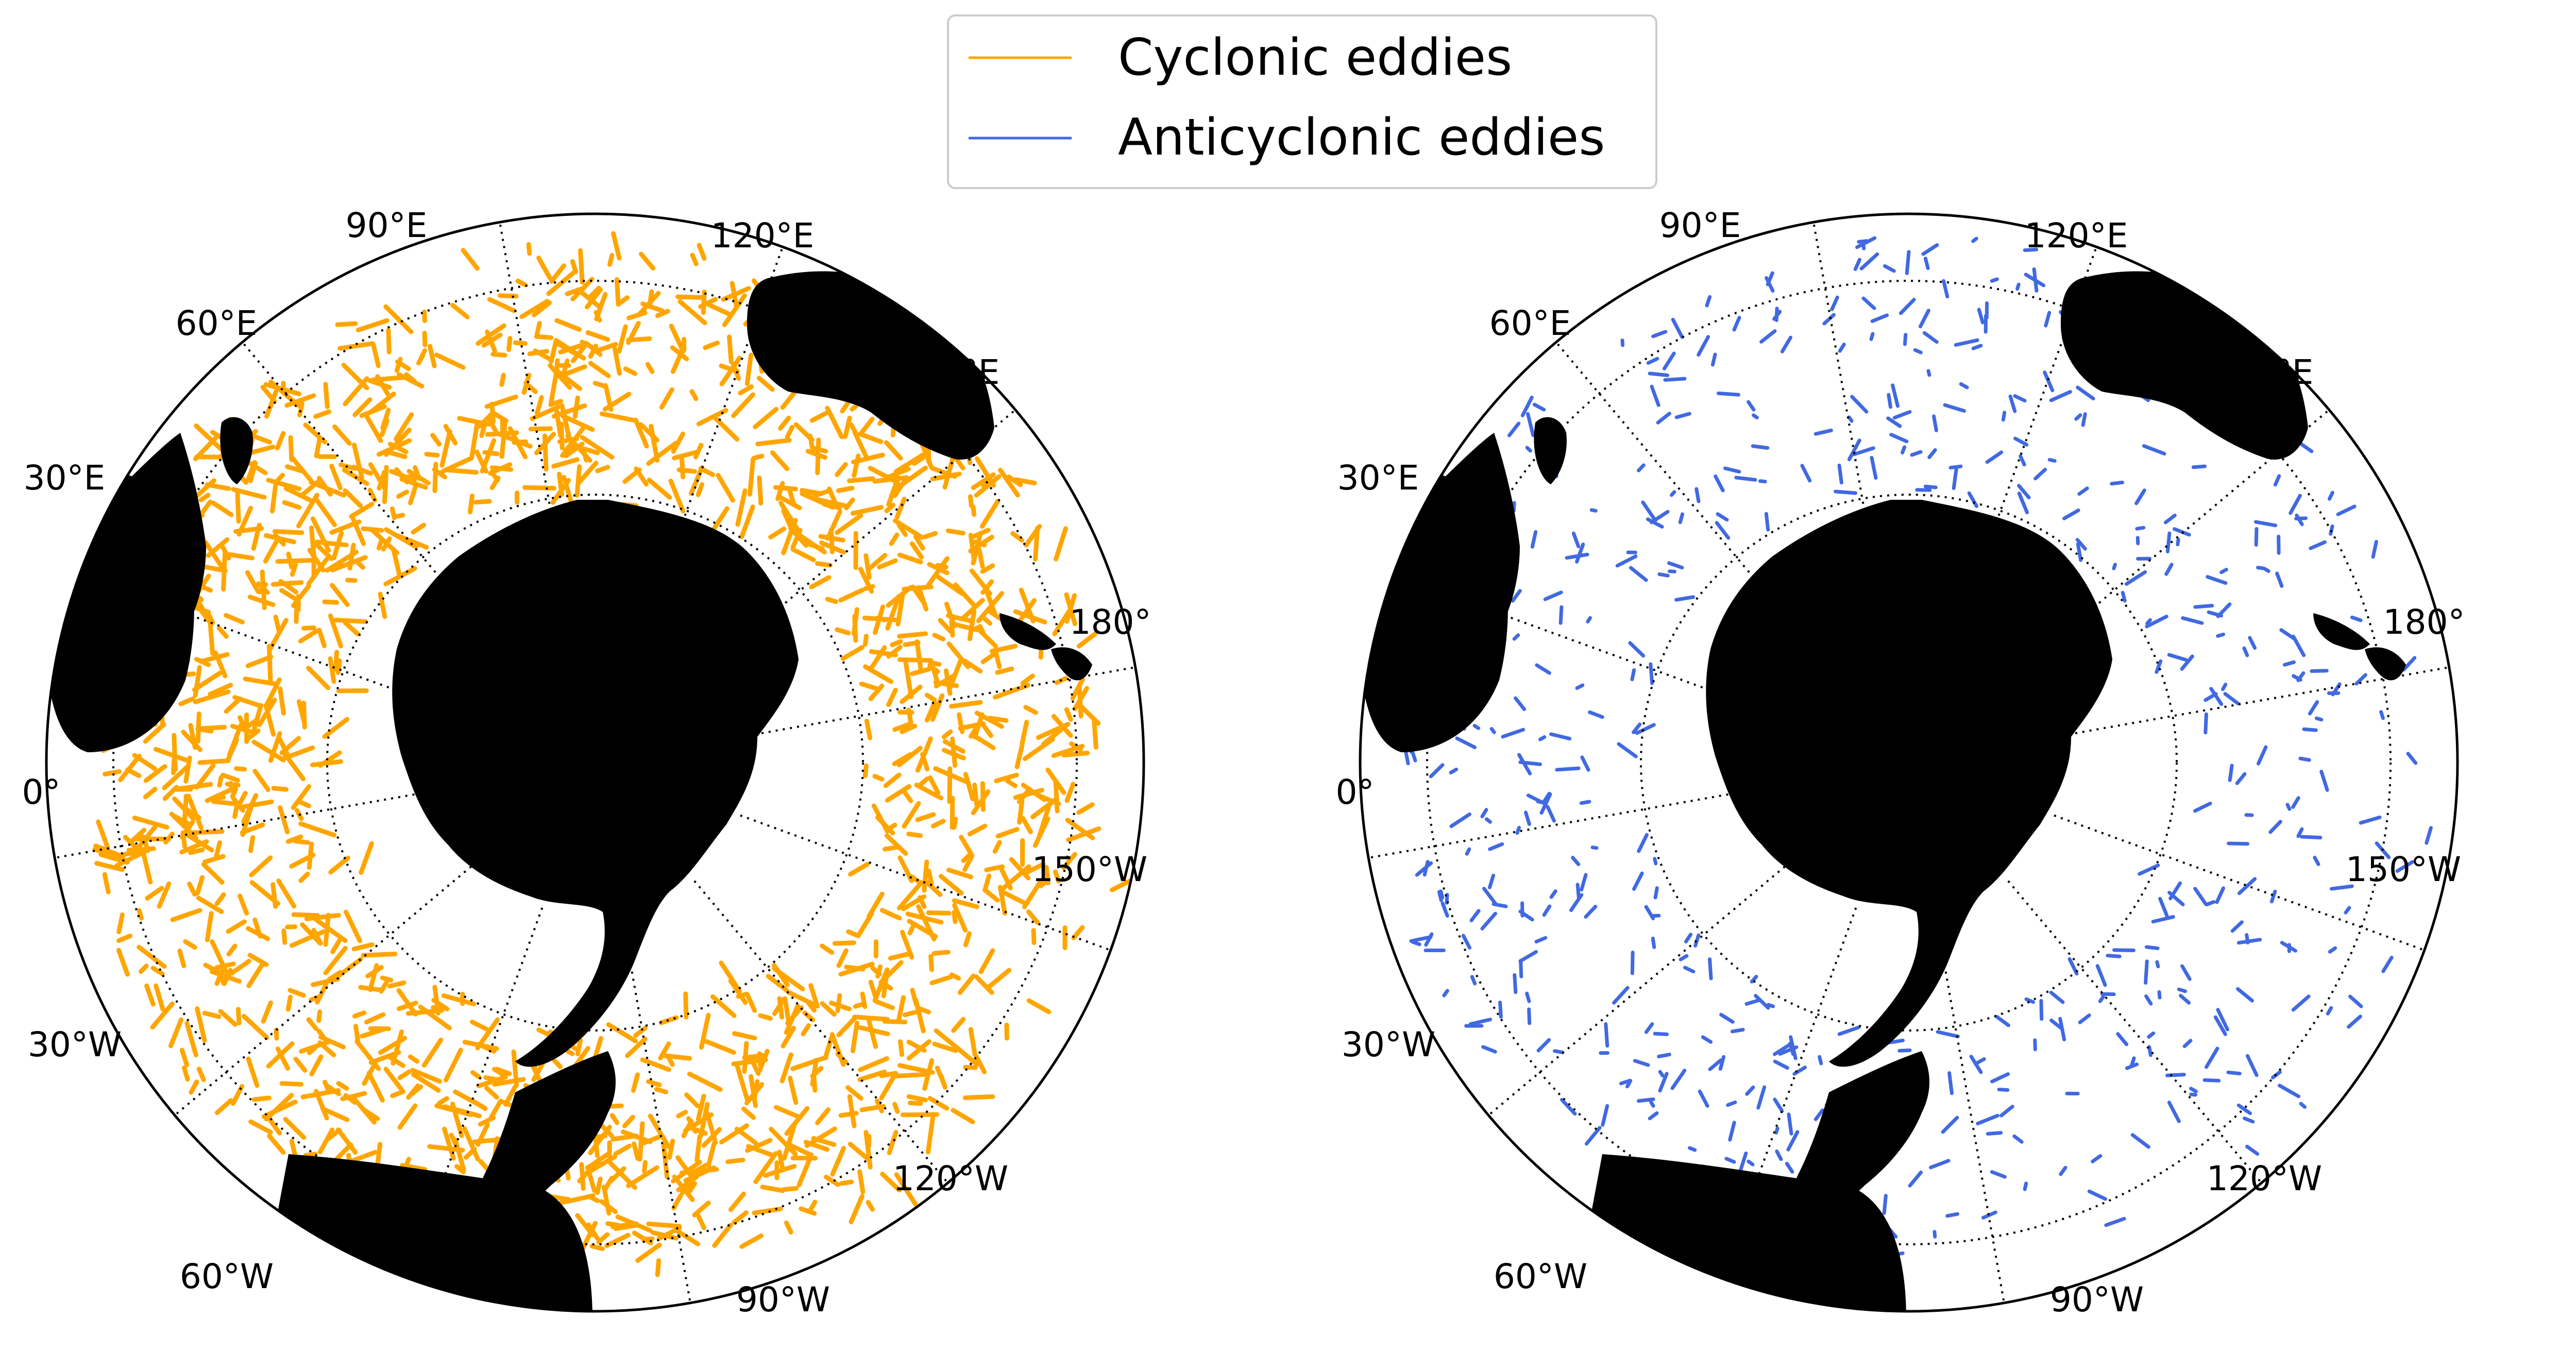 Image resolution: width=2576 pixels, height=1369 pixels. Describe the element at coordinates (2076, 236) in the screenshot. I see `longitude-label: 120°E` at that location.